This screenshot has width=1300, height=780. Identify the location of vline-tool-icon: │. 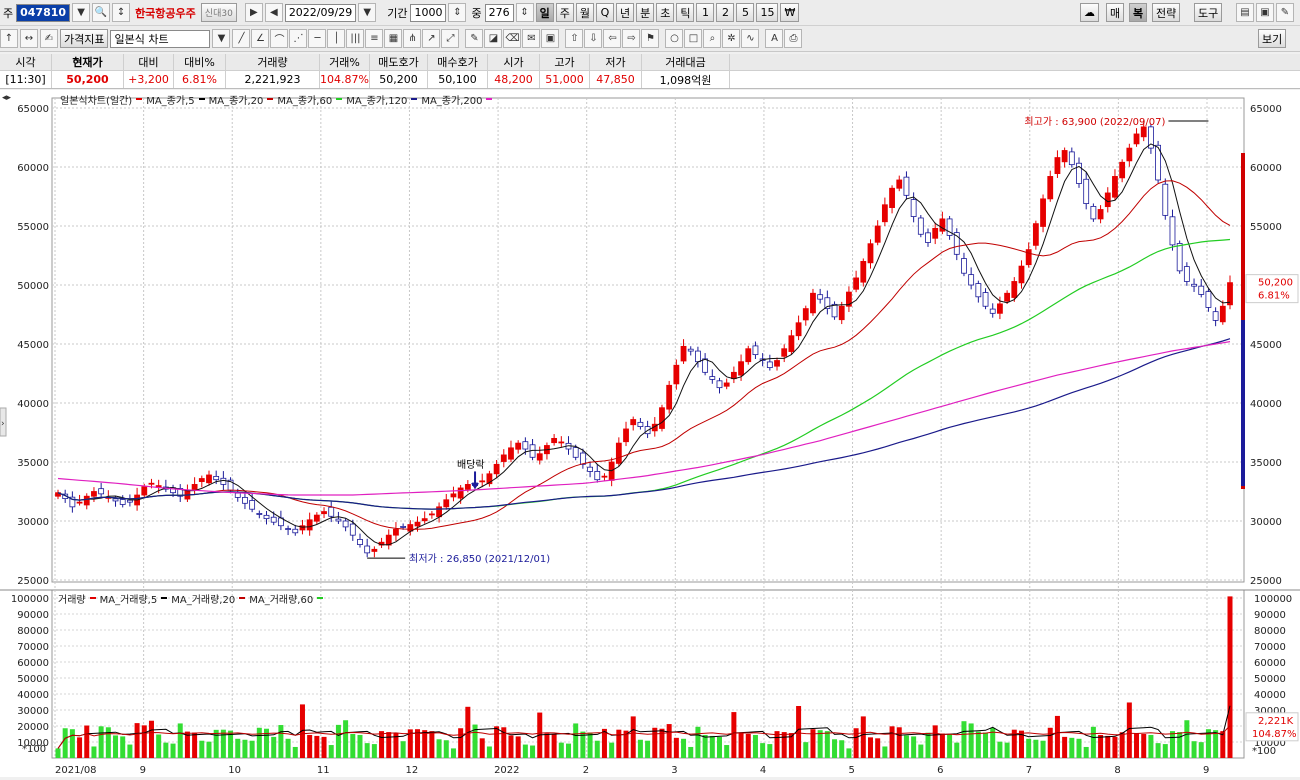
(336, 38).